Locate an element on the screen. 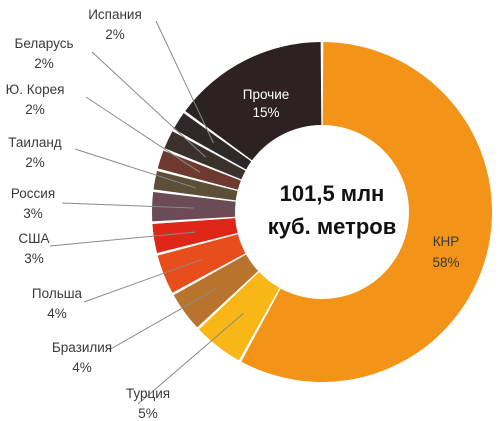 The image size is (500, 421). slice-value-7: 2% is located at coordinates (35, 109).